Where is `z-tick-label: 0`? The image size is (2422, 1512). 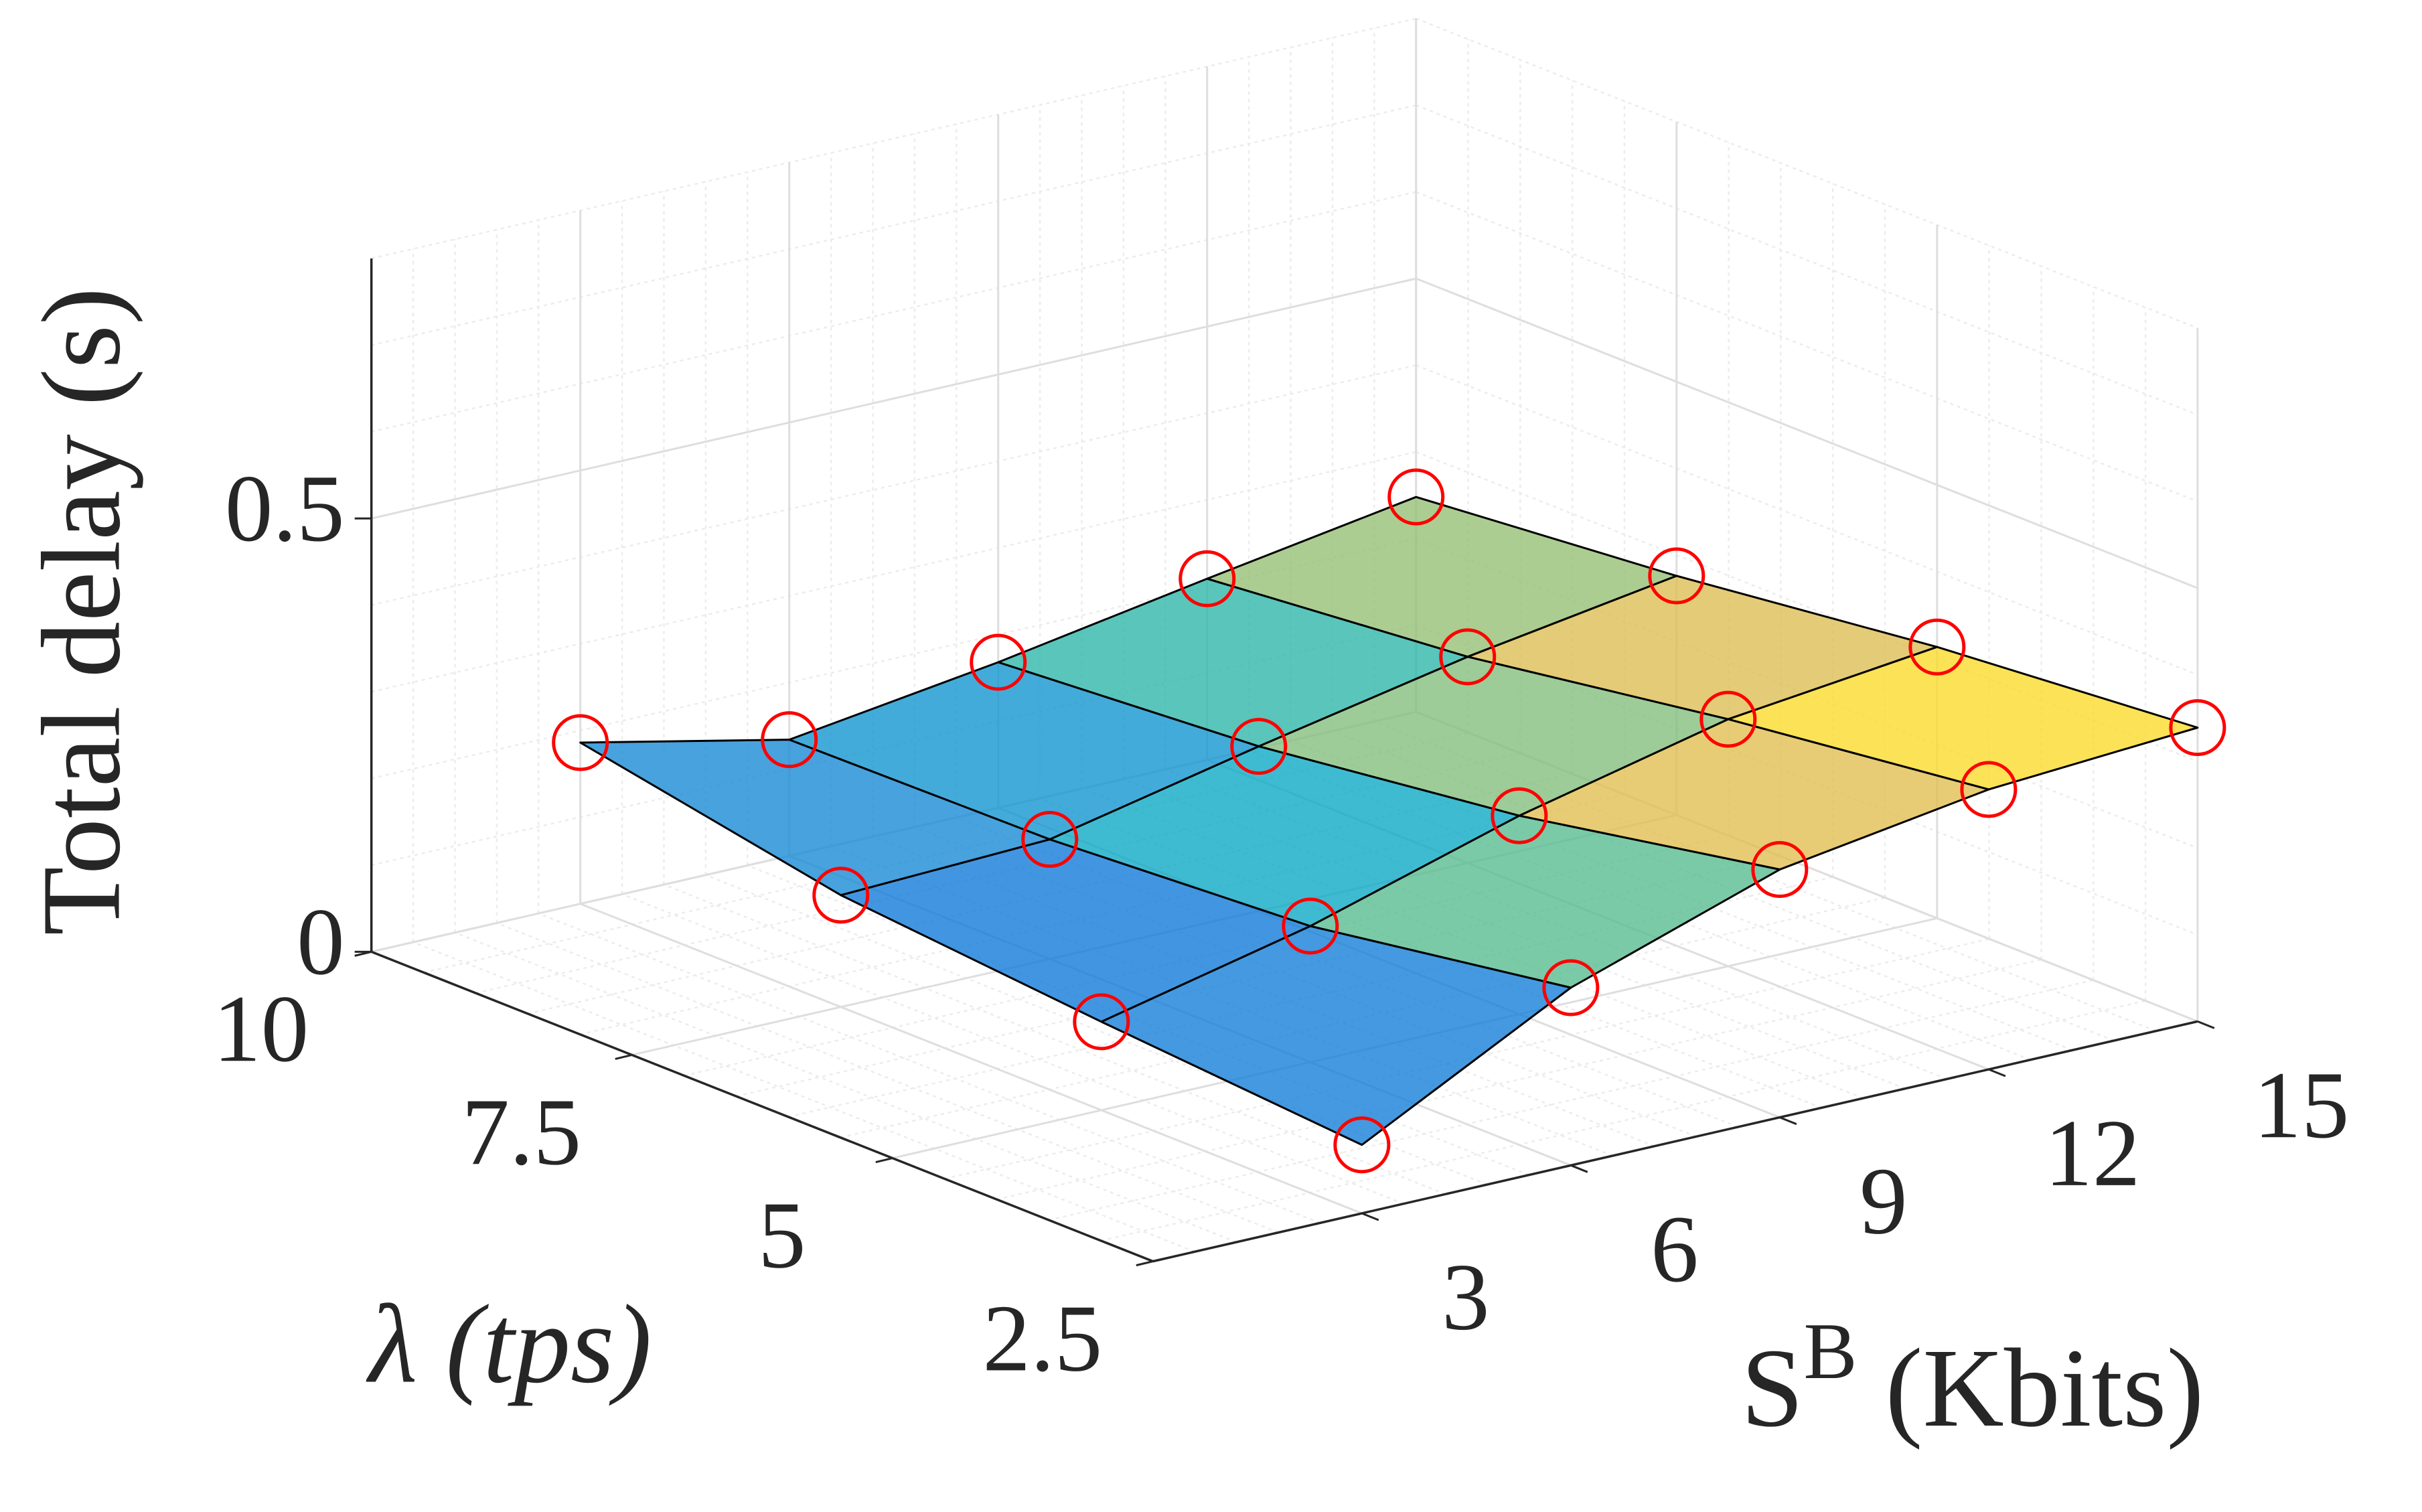 z-tick-label: 0 is located at coordinates (321, 942).